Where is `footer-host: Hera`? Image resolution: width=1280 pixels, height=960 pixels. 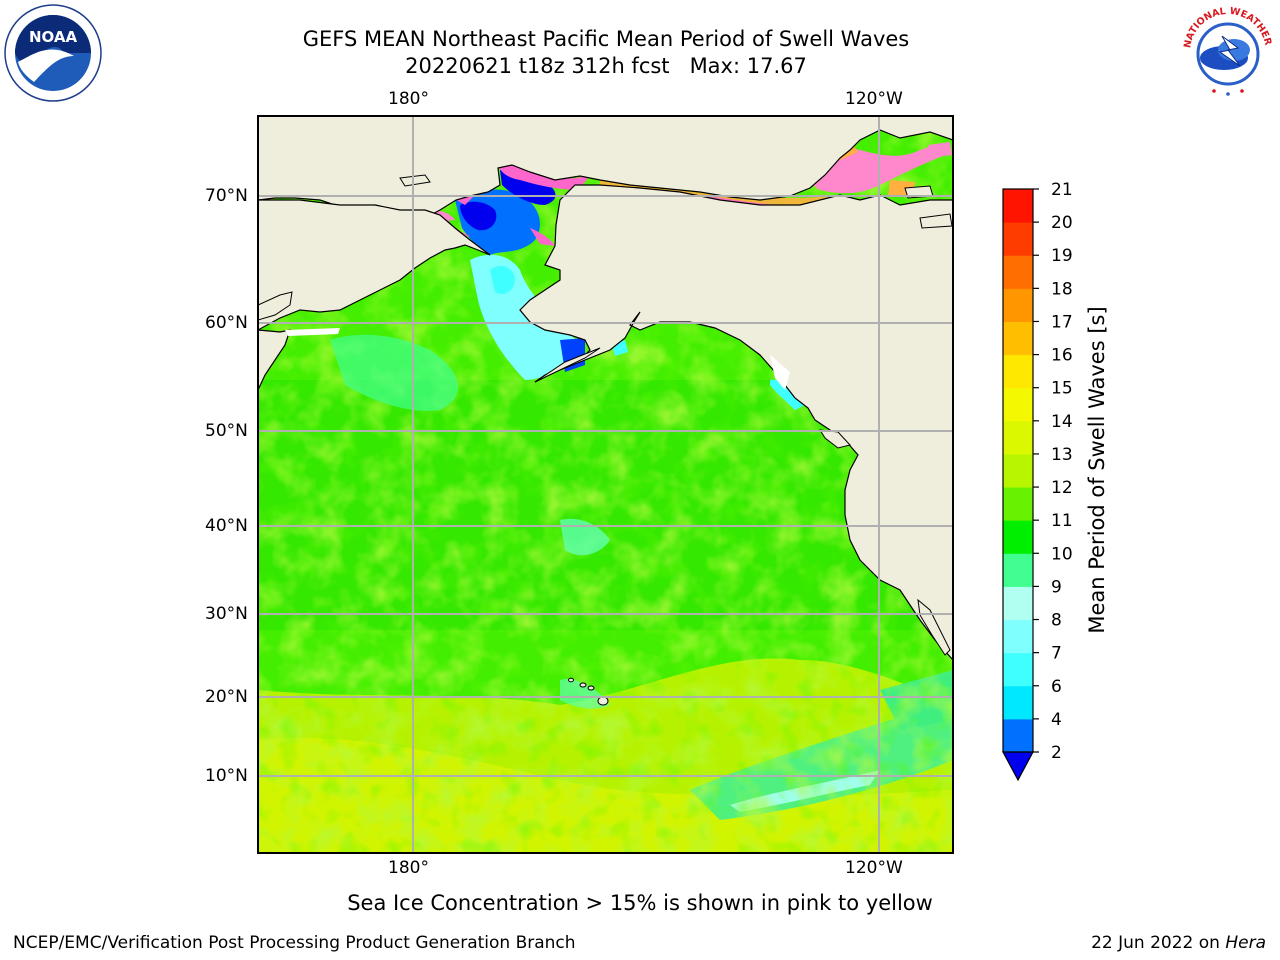
footer-host: Hera is located at coordinates (1245, 943).